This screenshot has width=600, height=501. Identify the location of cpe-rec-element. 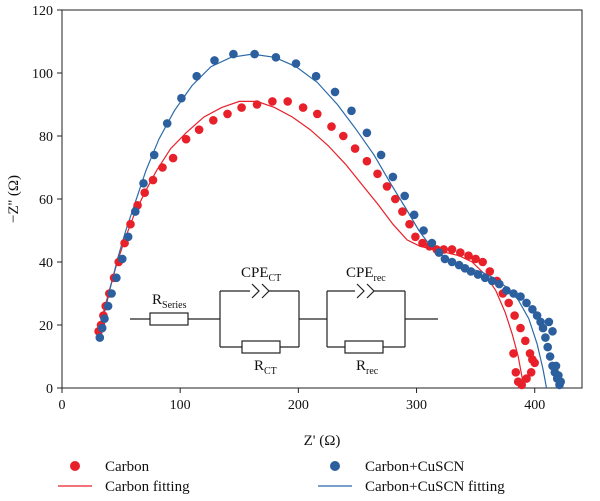
(360, 291).